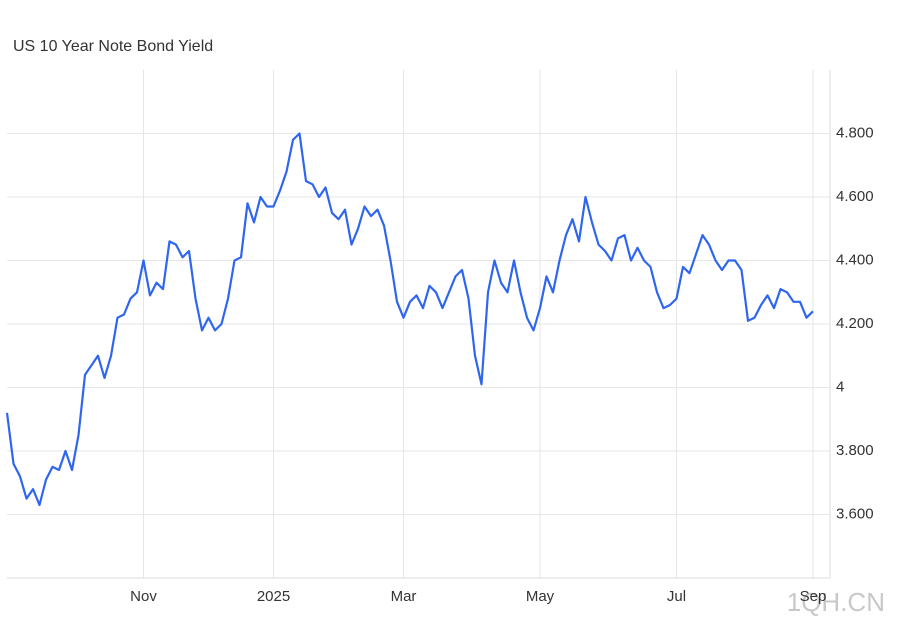 The width and height of the screenshot is (900, 640). What do you see at coordinates (855, 323) in the screenshot?
I see `y-tick-label: 4.200` at bounding box center [855, 323].